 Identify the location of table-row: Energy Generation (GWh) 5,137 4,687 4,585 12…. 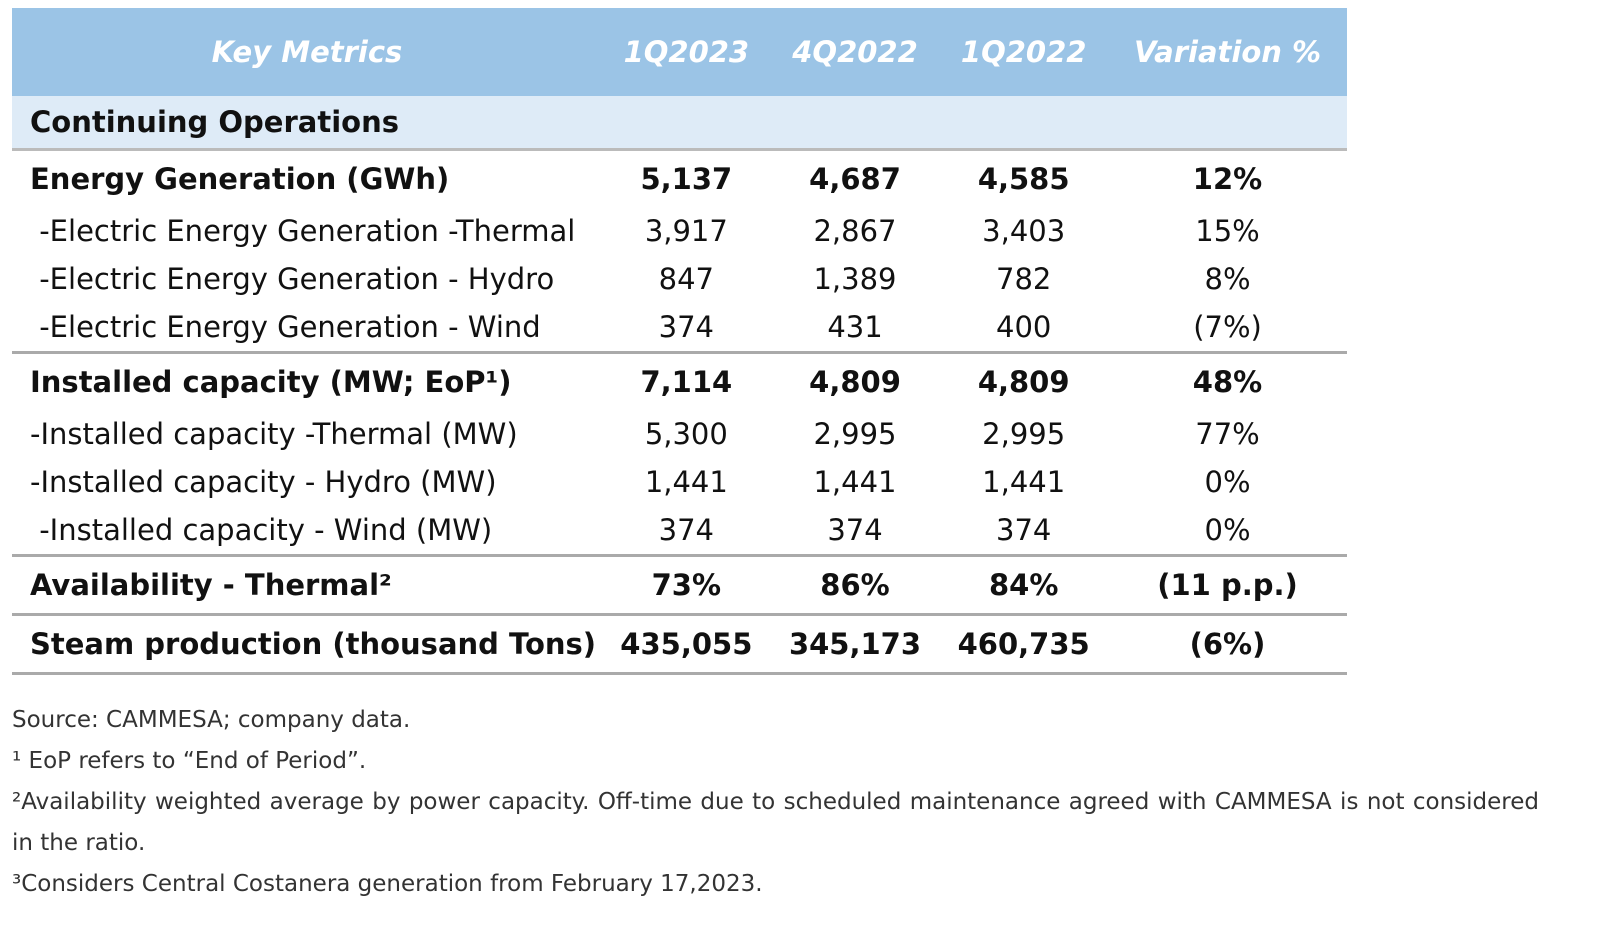
(679, 179).